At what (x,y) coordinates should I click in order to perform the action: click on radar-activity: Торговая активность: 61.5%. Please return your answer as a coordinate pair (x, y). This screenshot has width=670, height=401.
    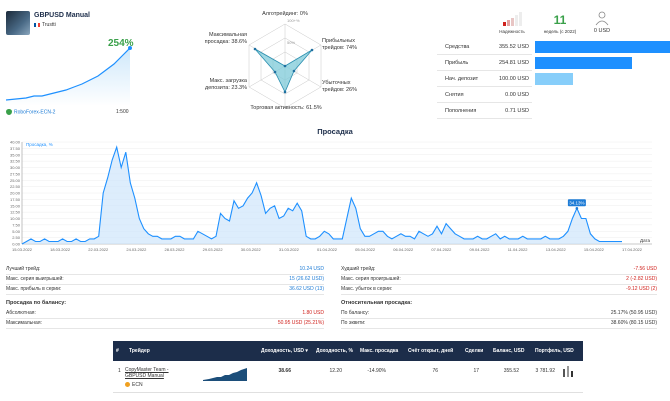
    Looking at the image, I should click on (286, 108).